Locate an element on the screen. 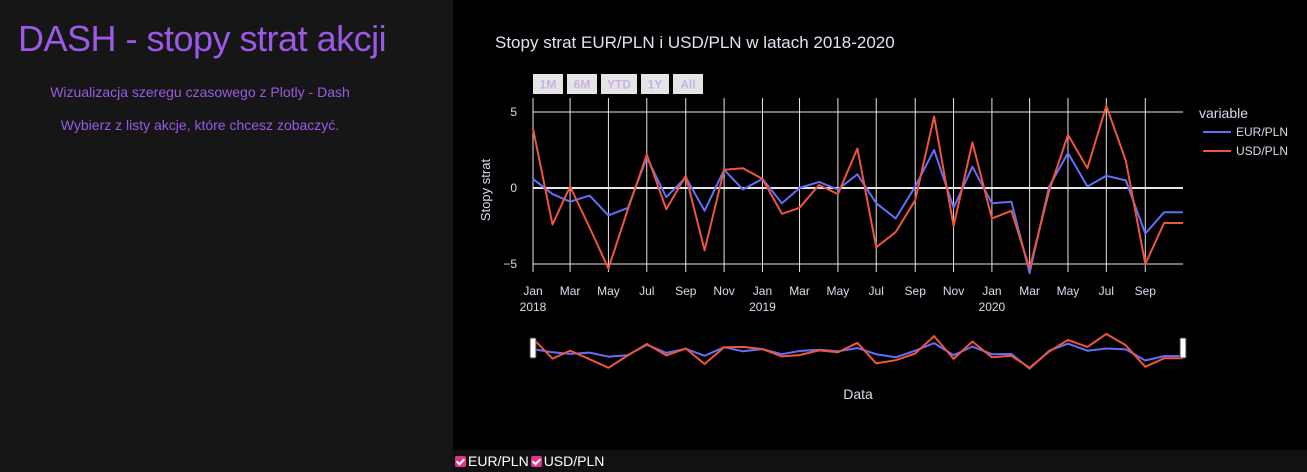  series-line-eur-pln is located at coordinates (857, 212).